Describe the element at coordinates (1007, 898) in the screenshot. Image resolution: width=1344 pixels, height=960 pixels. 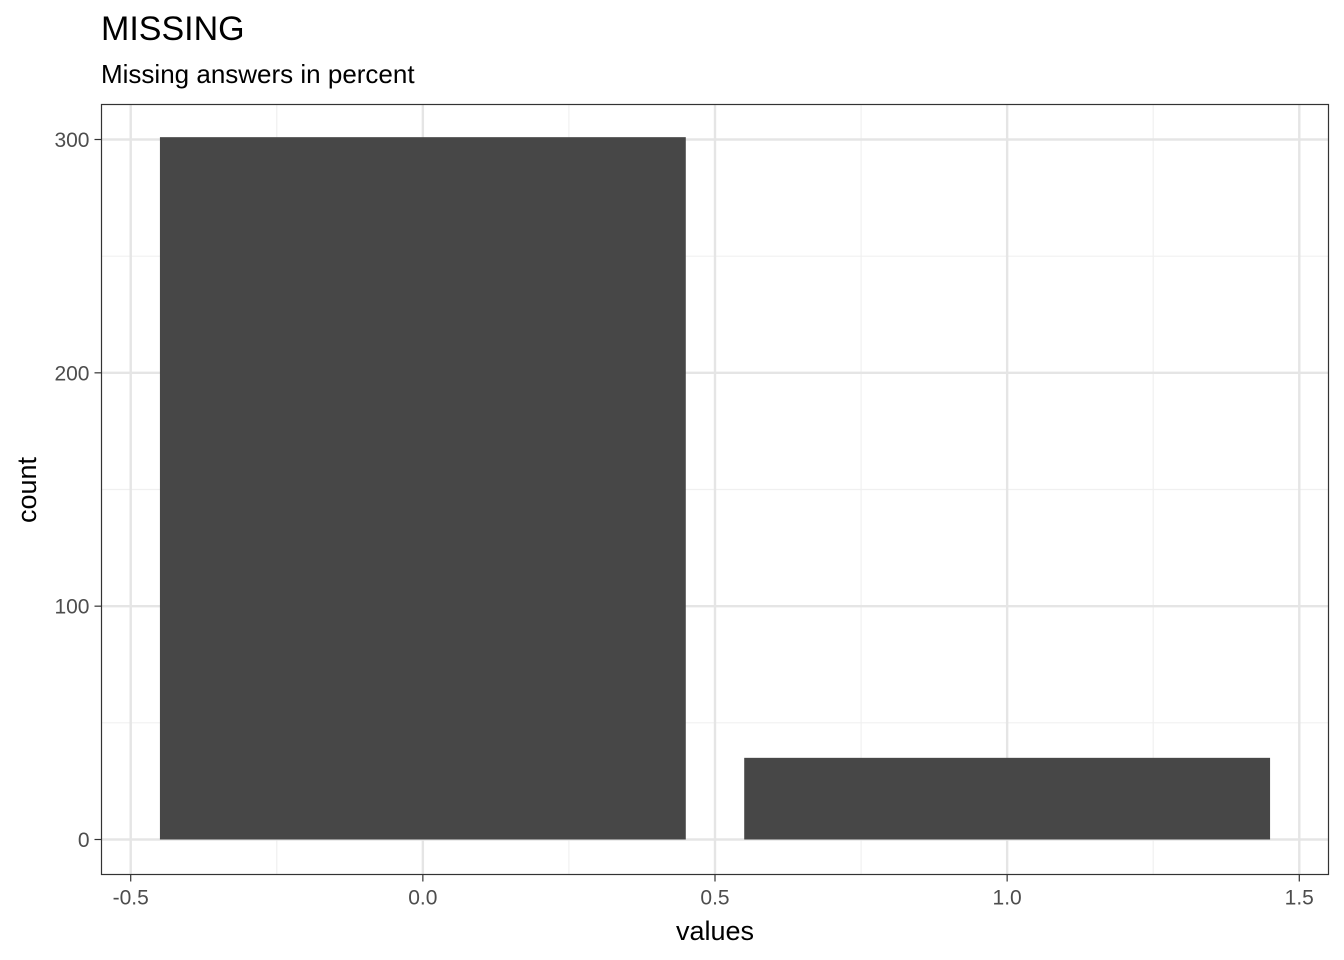
I see `x-tick-label: 1.0` at that location.